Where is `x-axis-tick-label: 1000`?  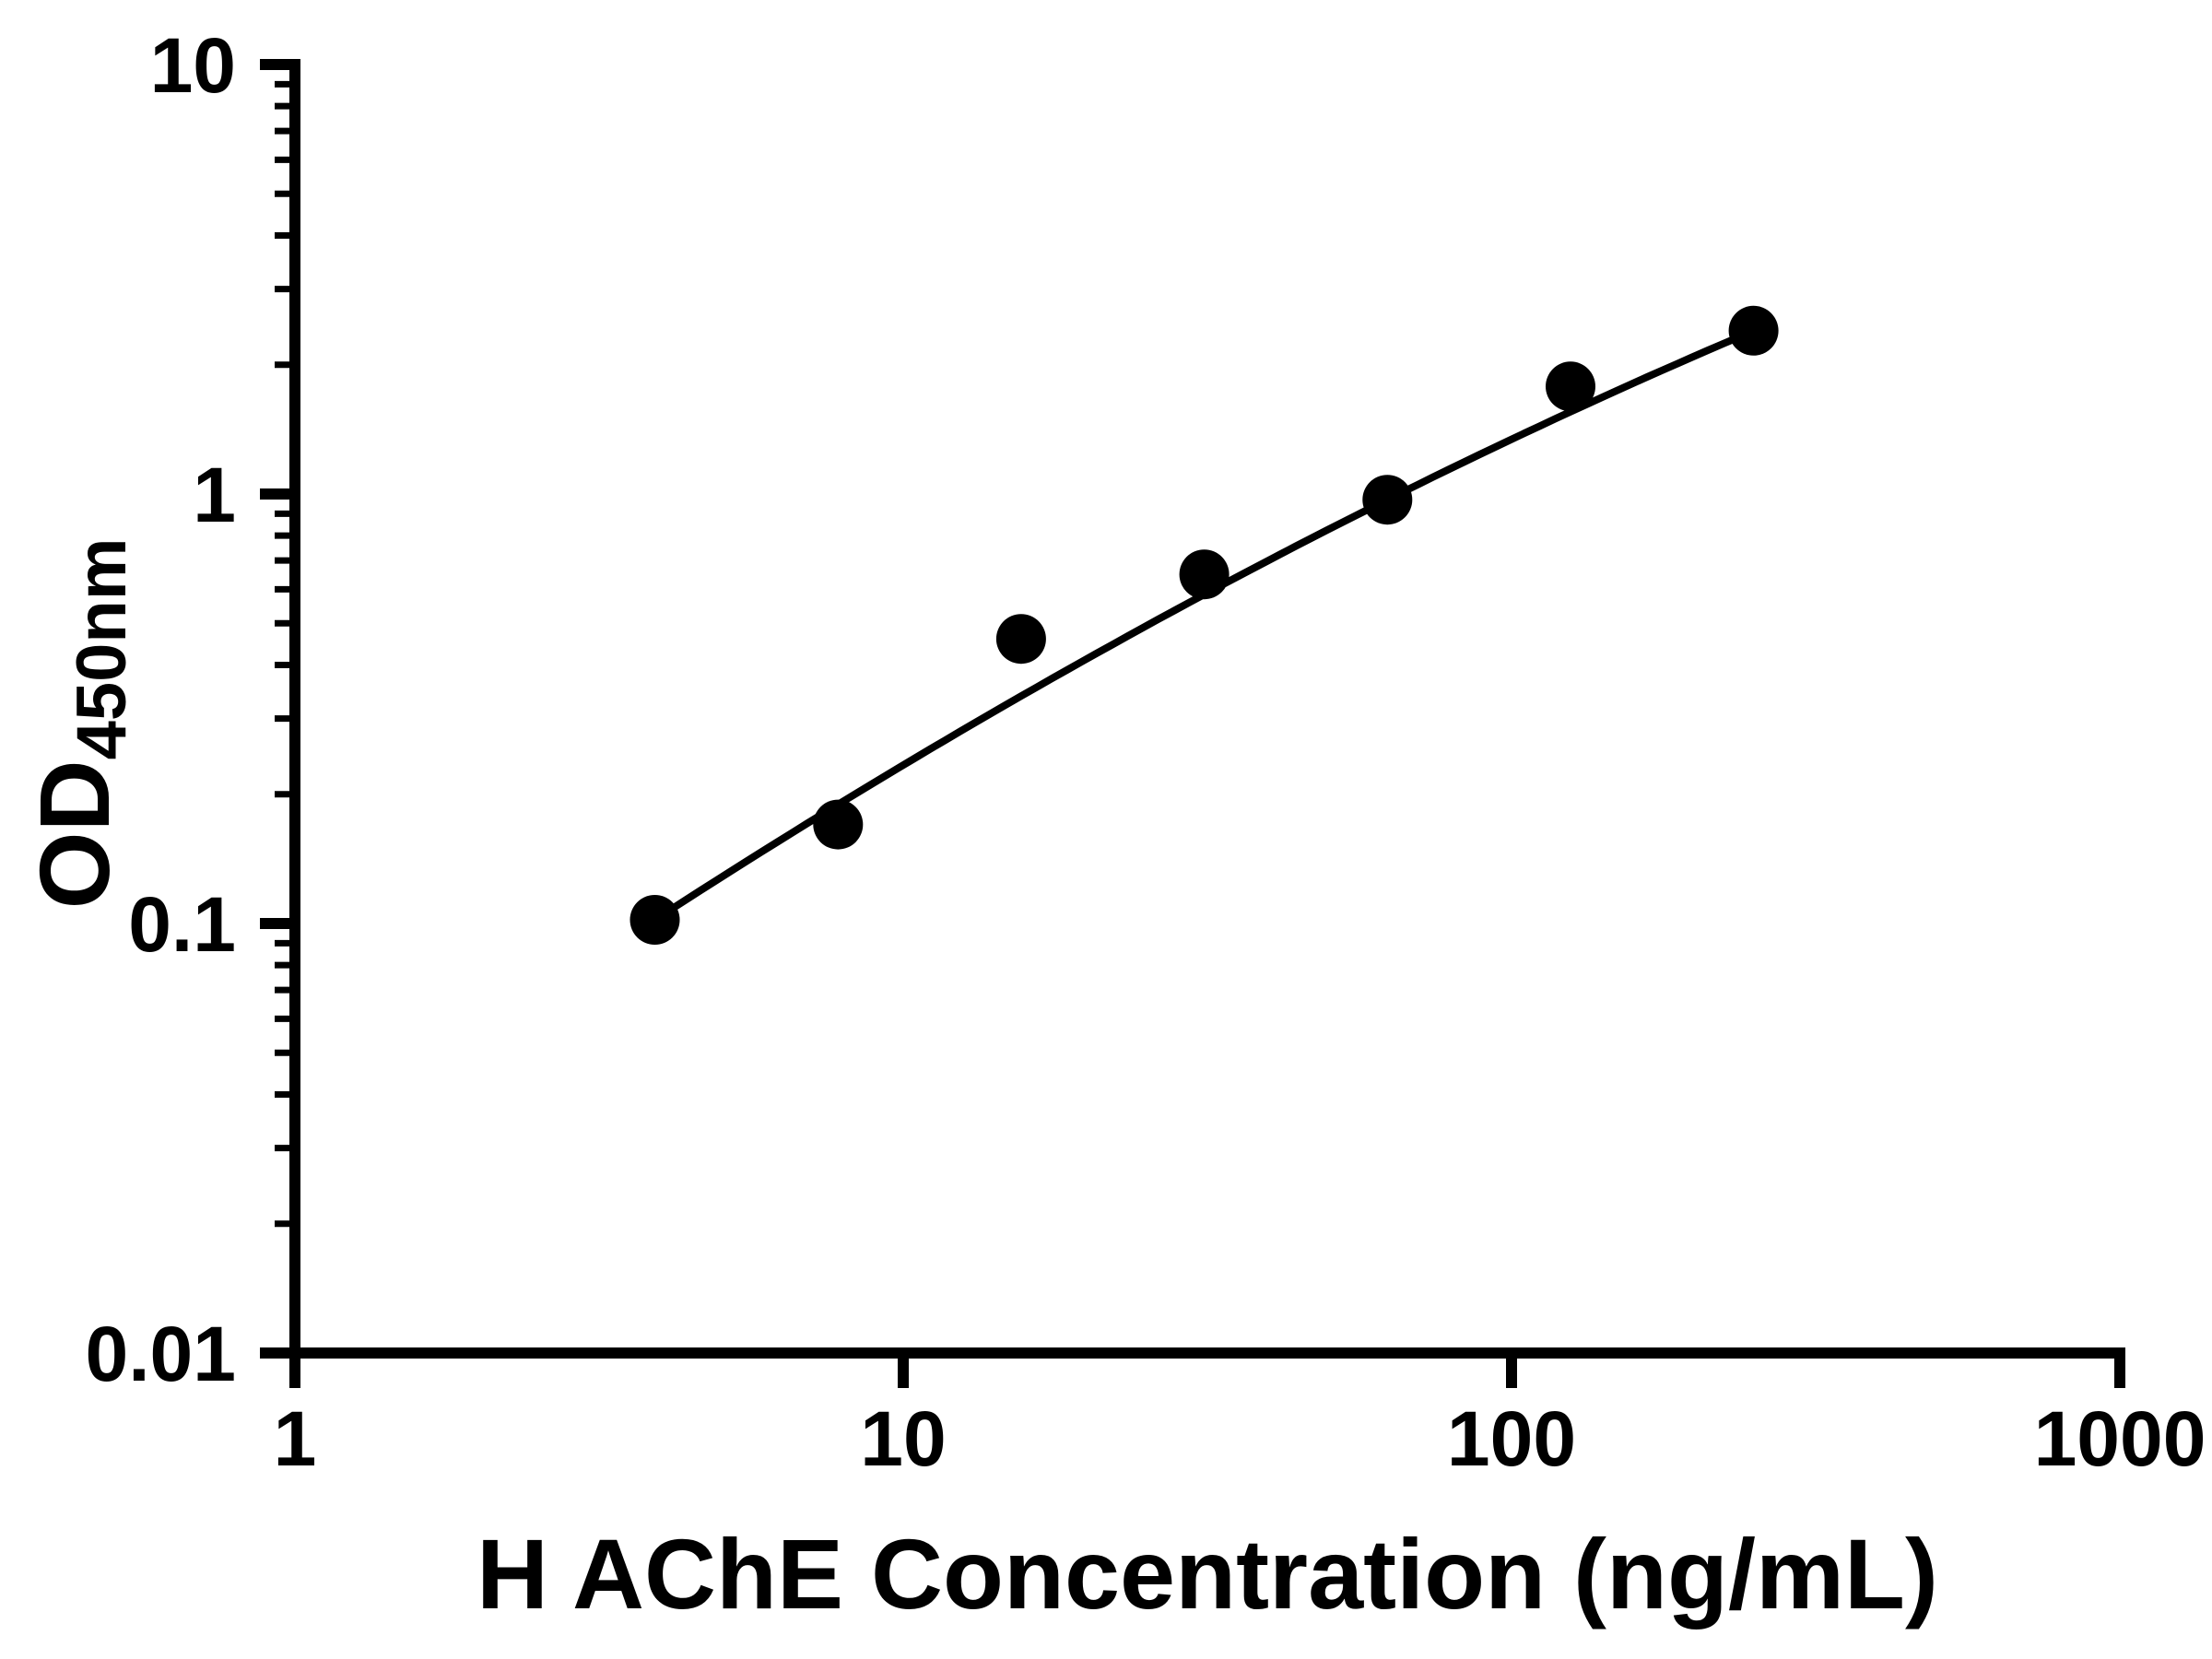 x-axis-tick-label: 1000 is located at coordinates (2120, 1438).